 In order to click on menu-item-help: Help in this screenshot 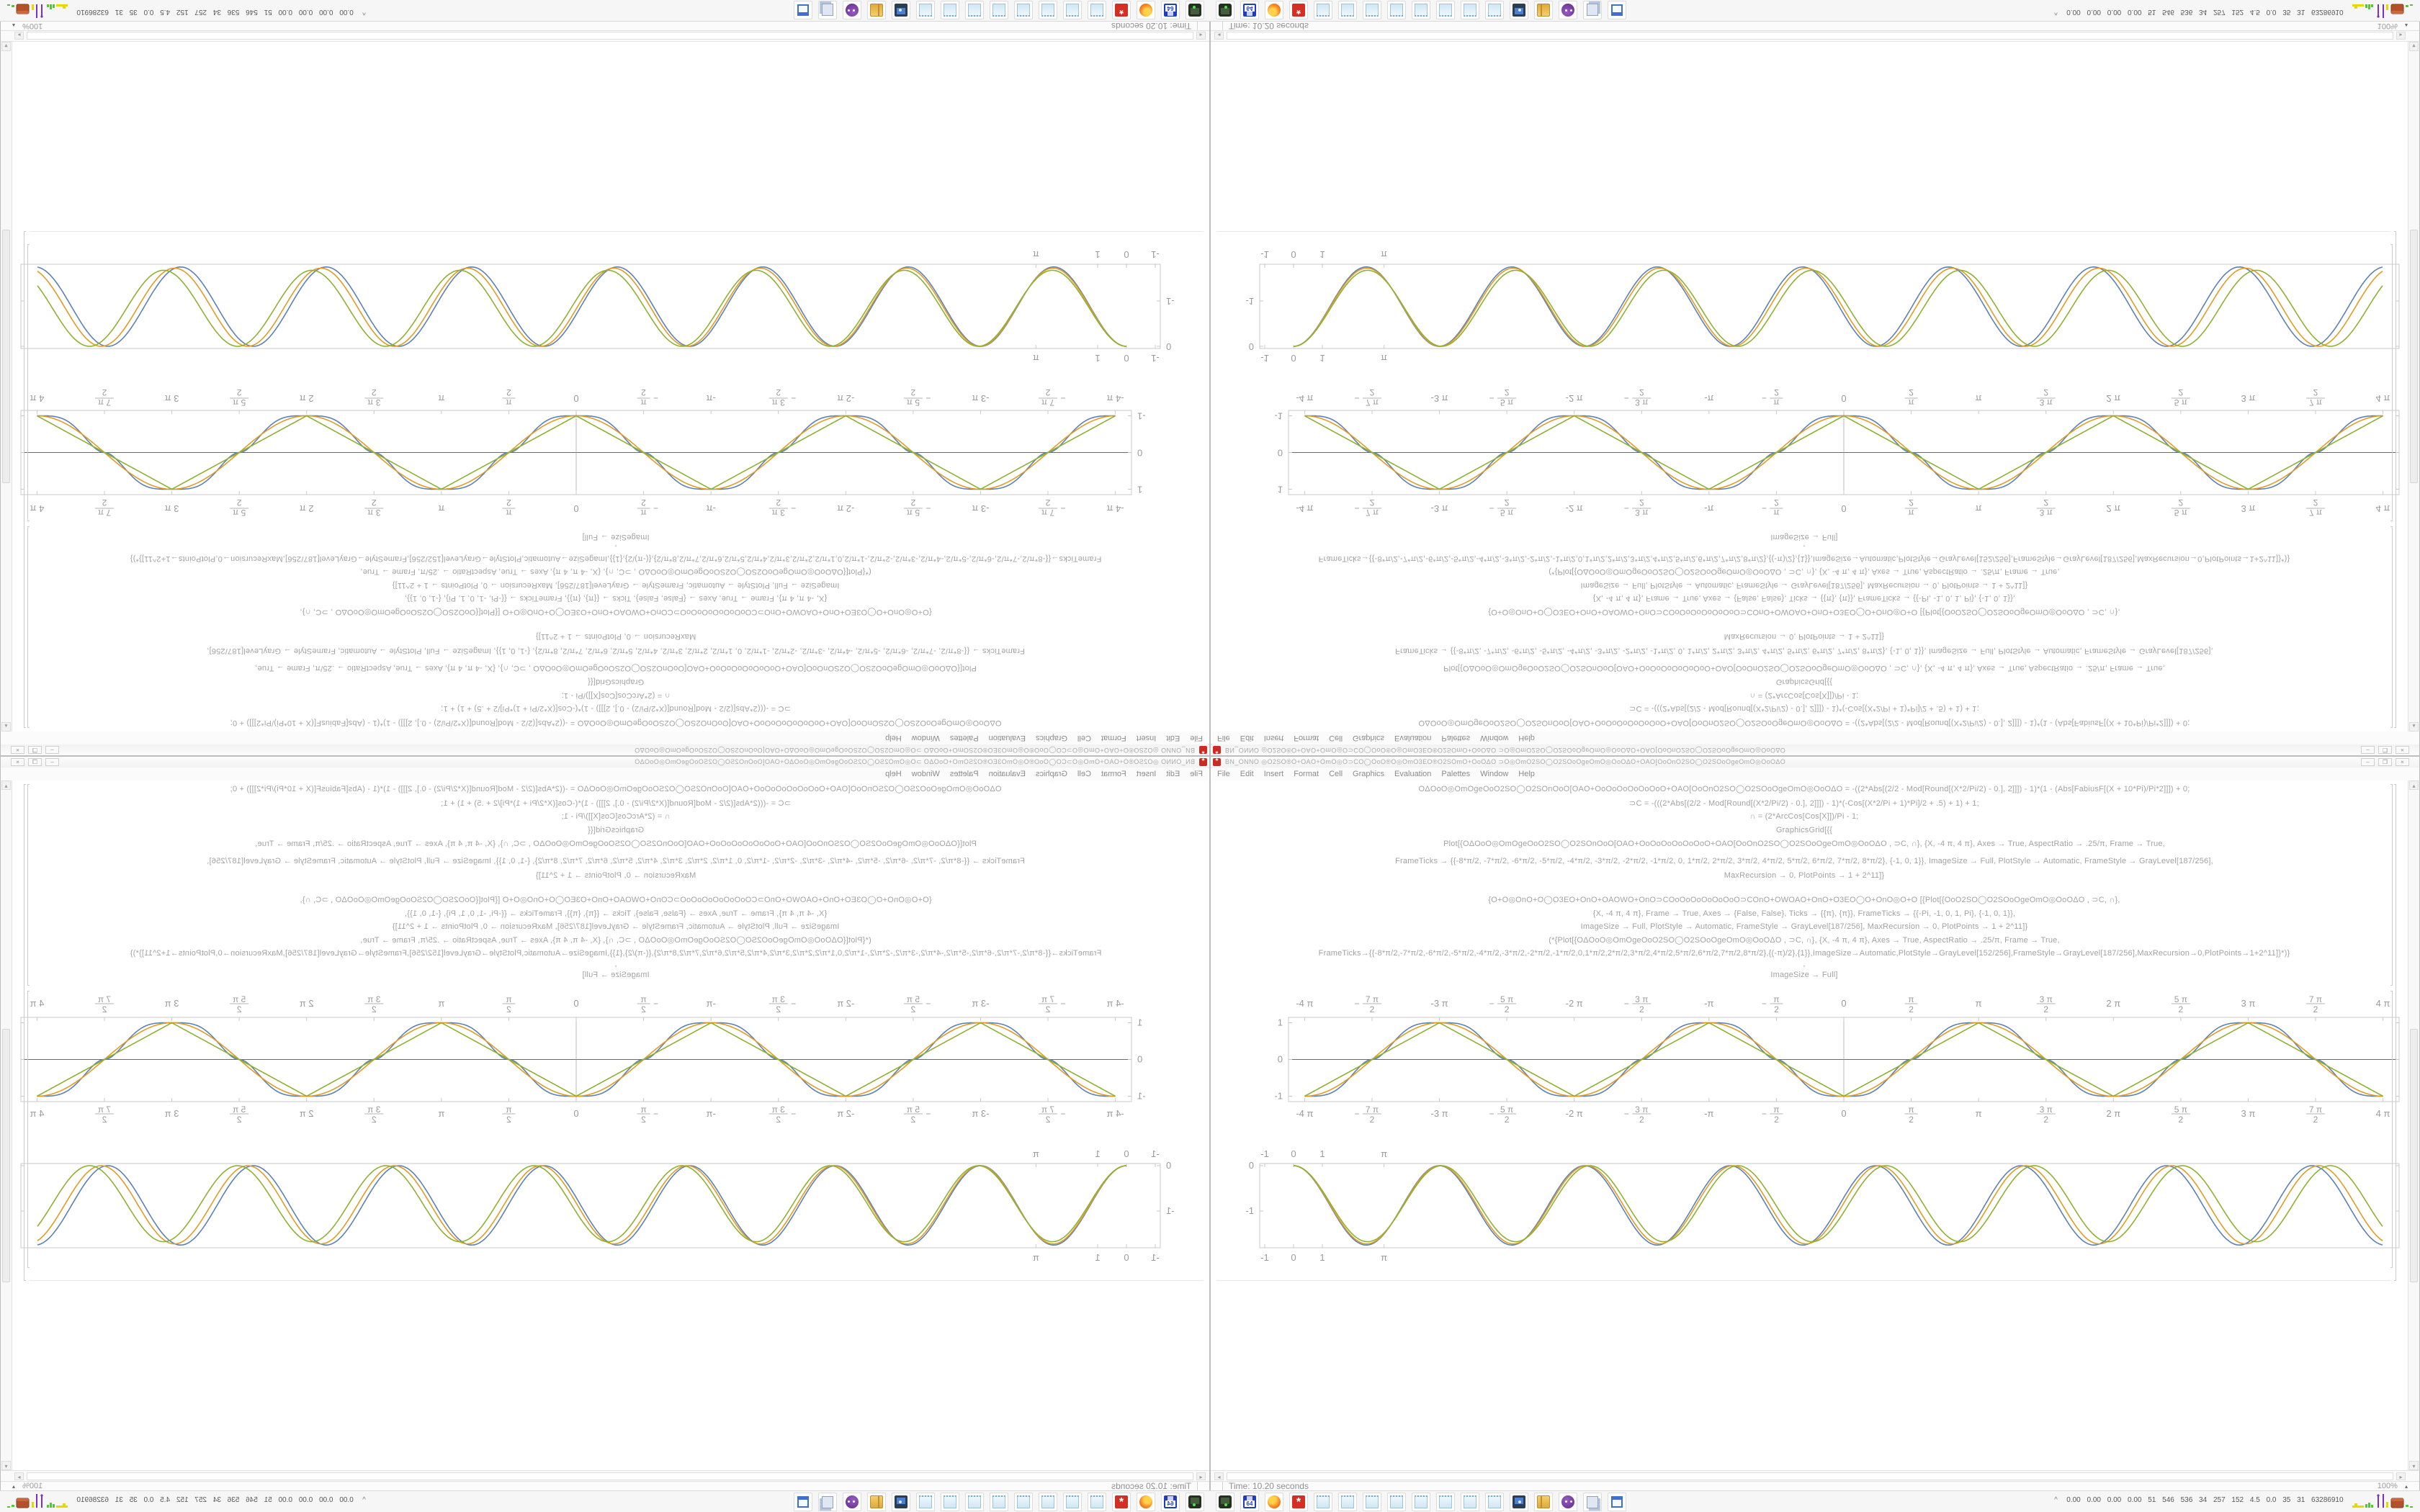, I will do `click(1527, 774)`.